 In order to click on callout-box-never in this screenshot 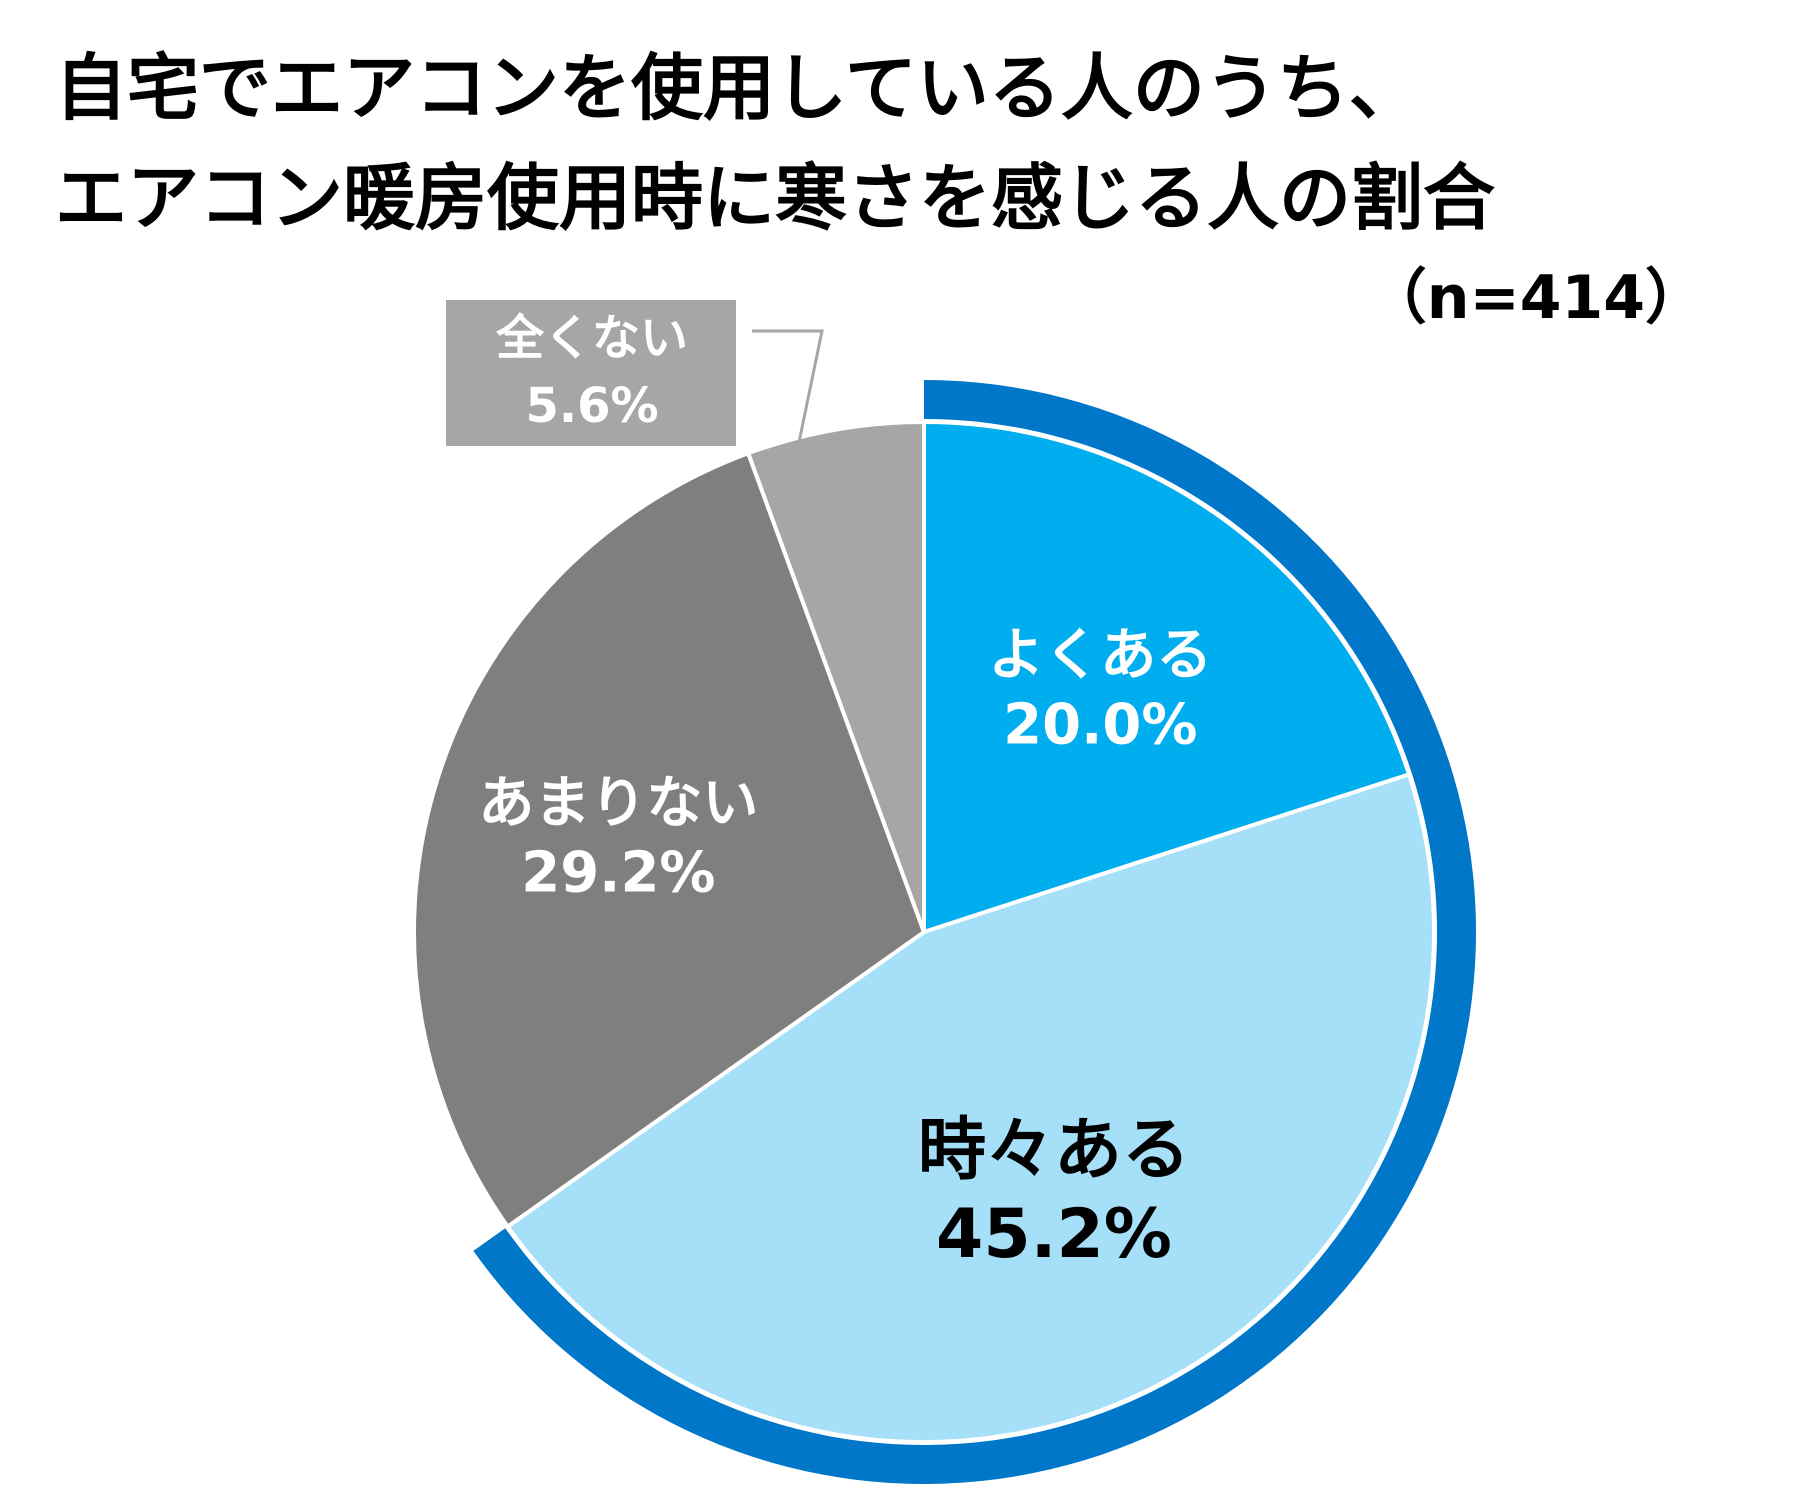, I will do `click(591, 373)`.